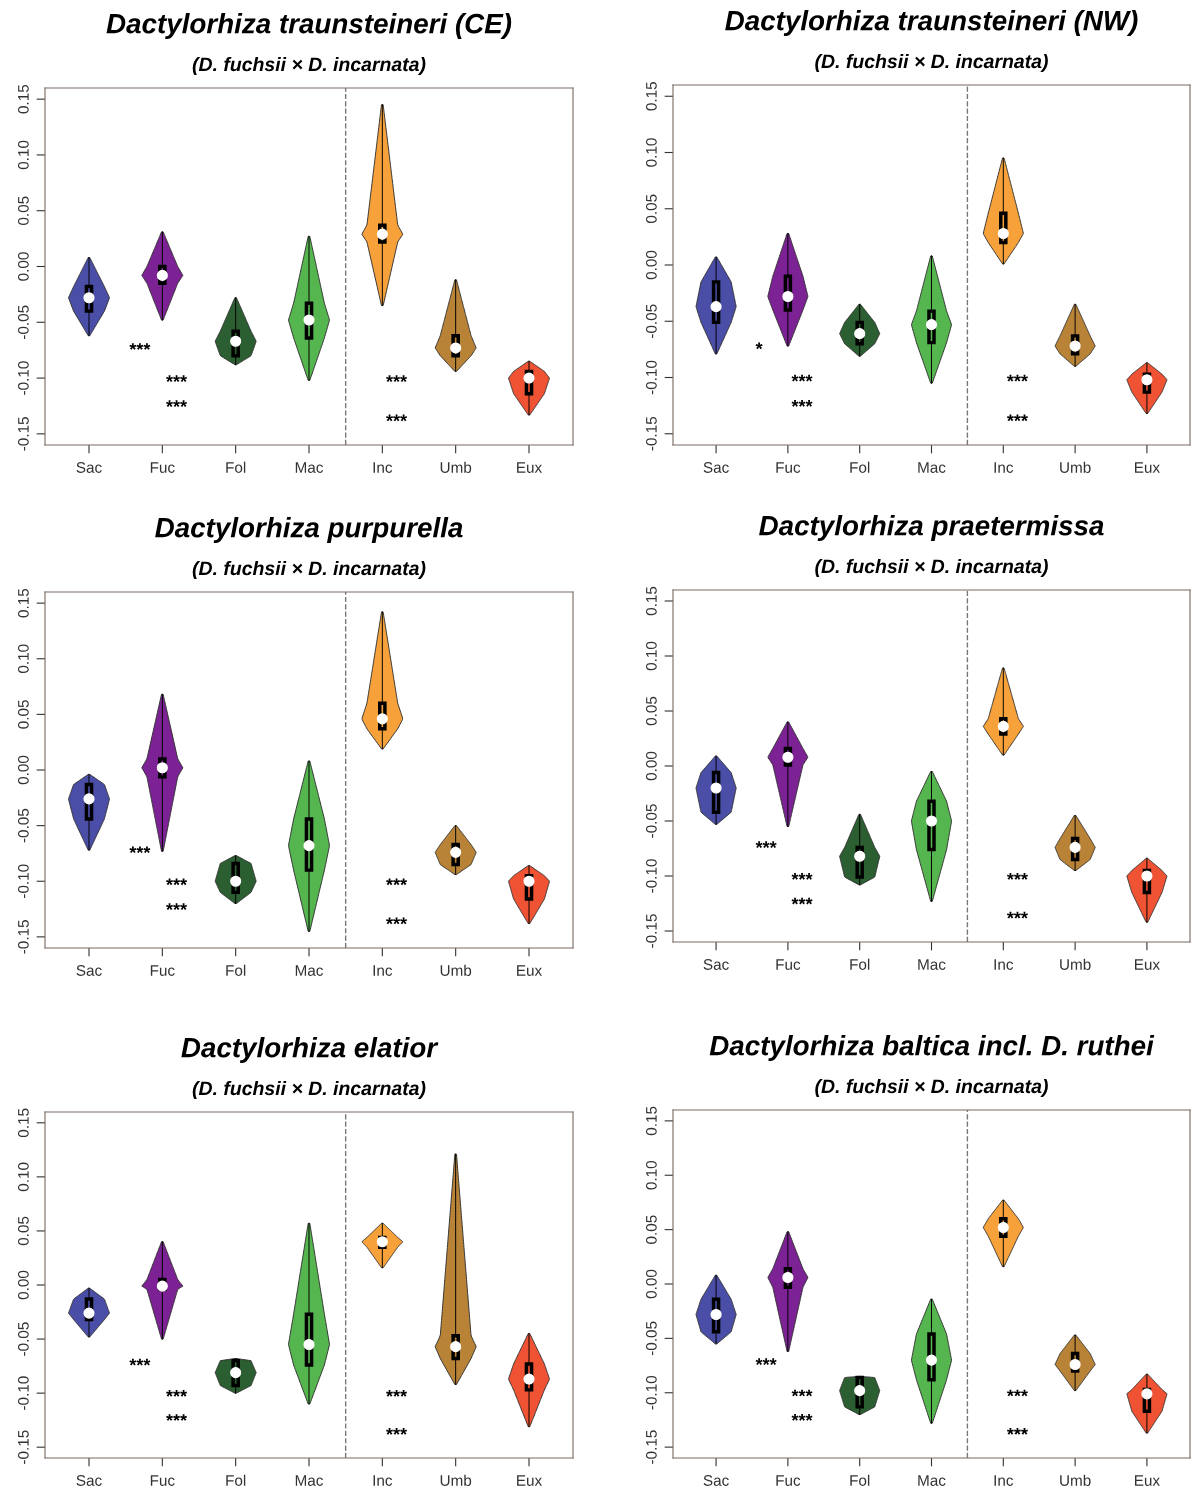 Image resolution: width=1197 pixels, height=1501 pixels. Describe the element at coordinates (310, 1050) in the screenshot. I see `chart-title: Dactylorhiza elatior` at that location.